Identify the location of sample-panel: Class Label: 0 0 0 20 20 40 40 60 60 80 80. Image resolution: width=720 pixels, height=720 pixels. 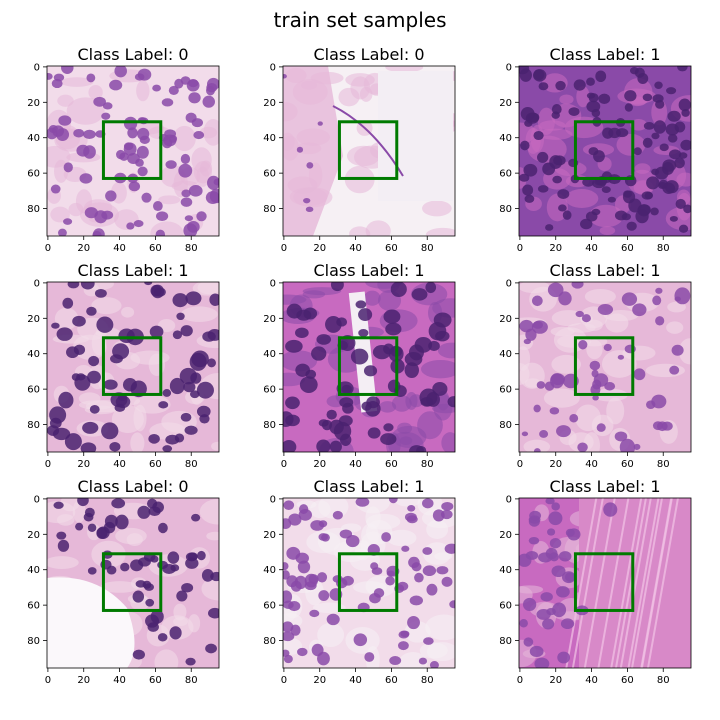
(123, 149).